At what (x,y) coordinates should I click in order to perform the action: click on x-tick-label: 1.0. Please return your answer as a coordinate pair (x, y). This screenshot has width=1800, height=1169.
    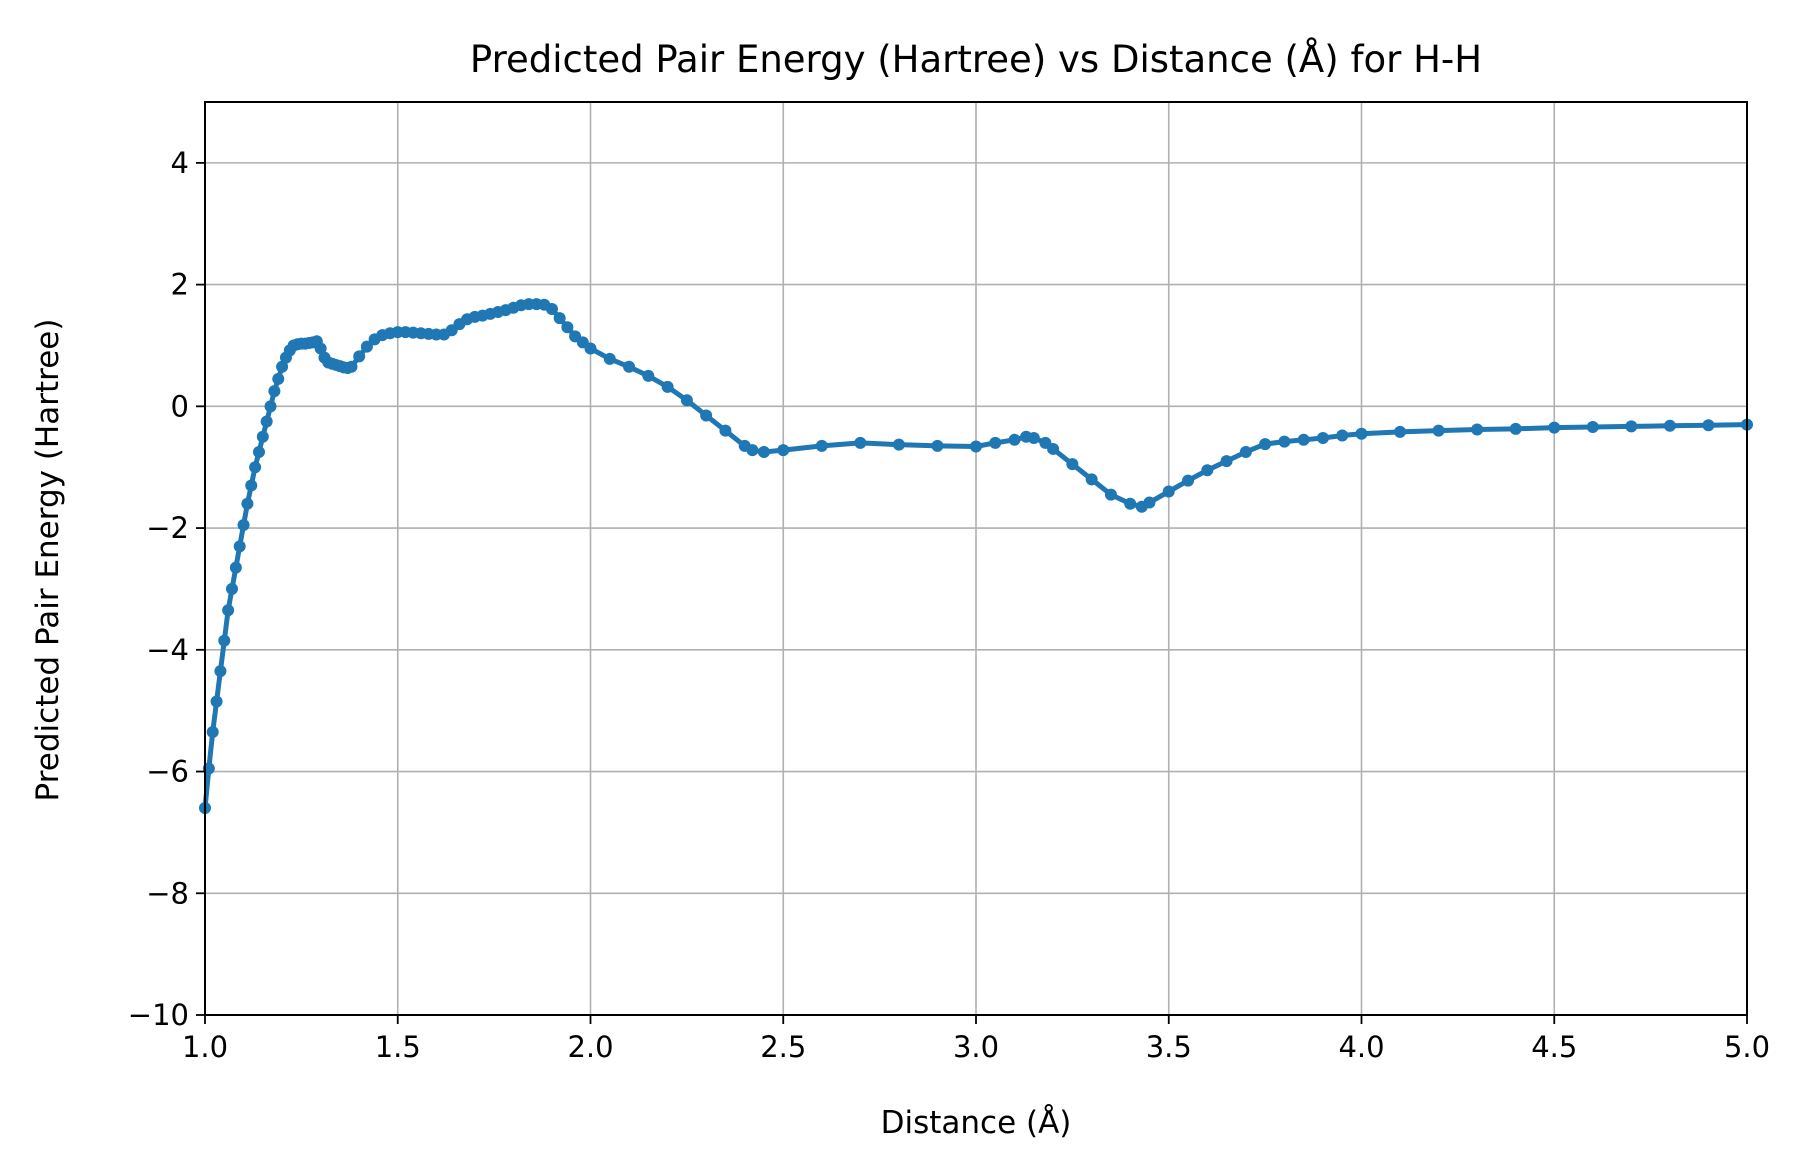
    Looking at the image, I should click on (205, 1047).